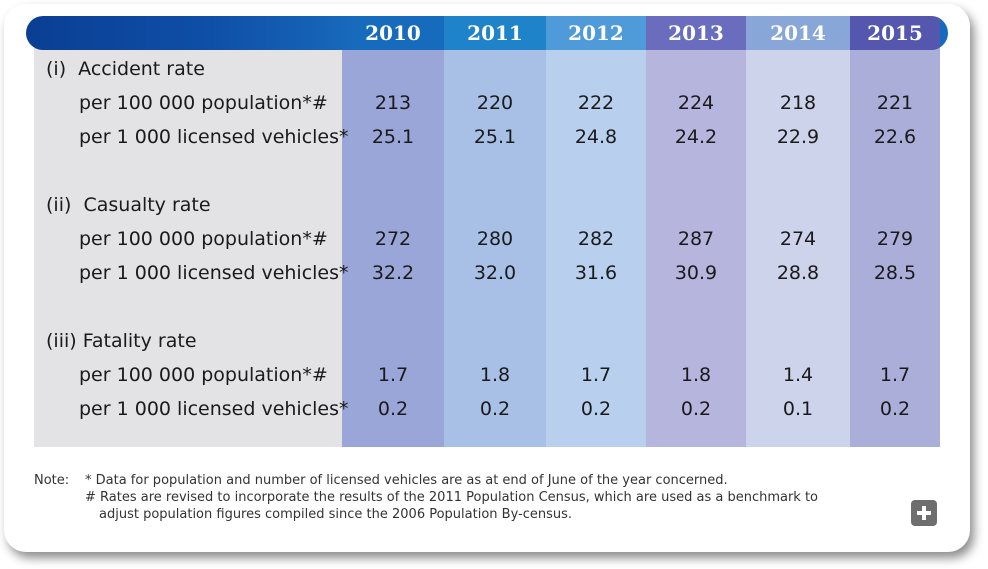 The height and width of the screenshot is (569, 988). I want to click on table-cell-2010: 1.7, so click(393, 375).